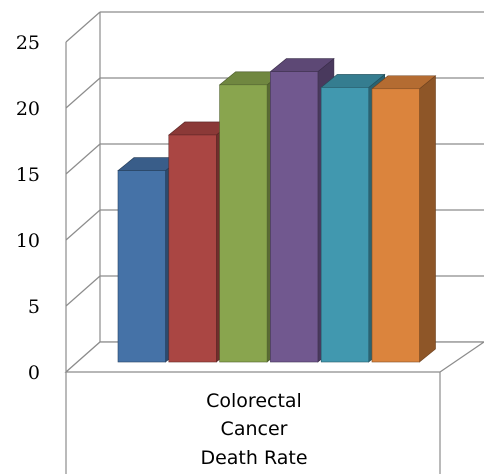  What do you see at coordinates (141, 266) in the screenshot?
I see `bar-1-front` at bounding box center [141, 266].